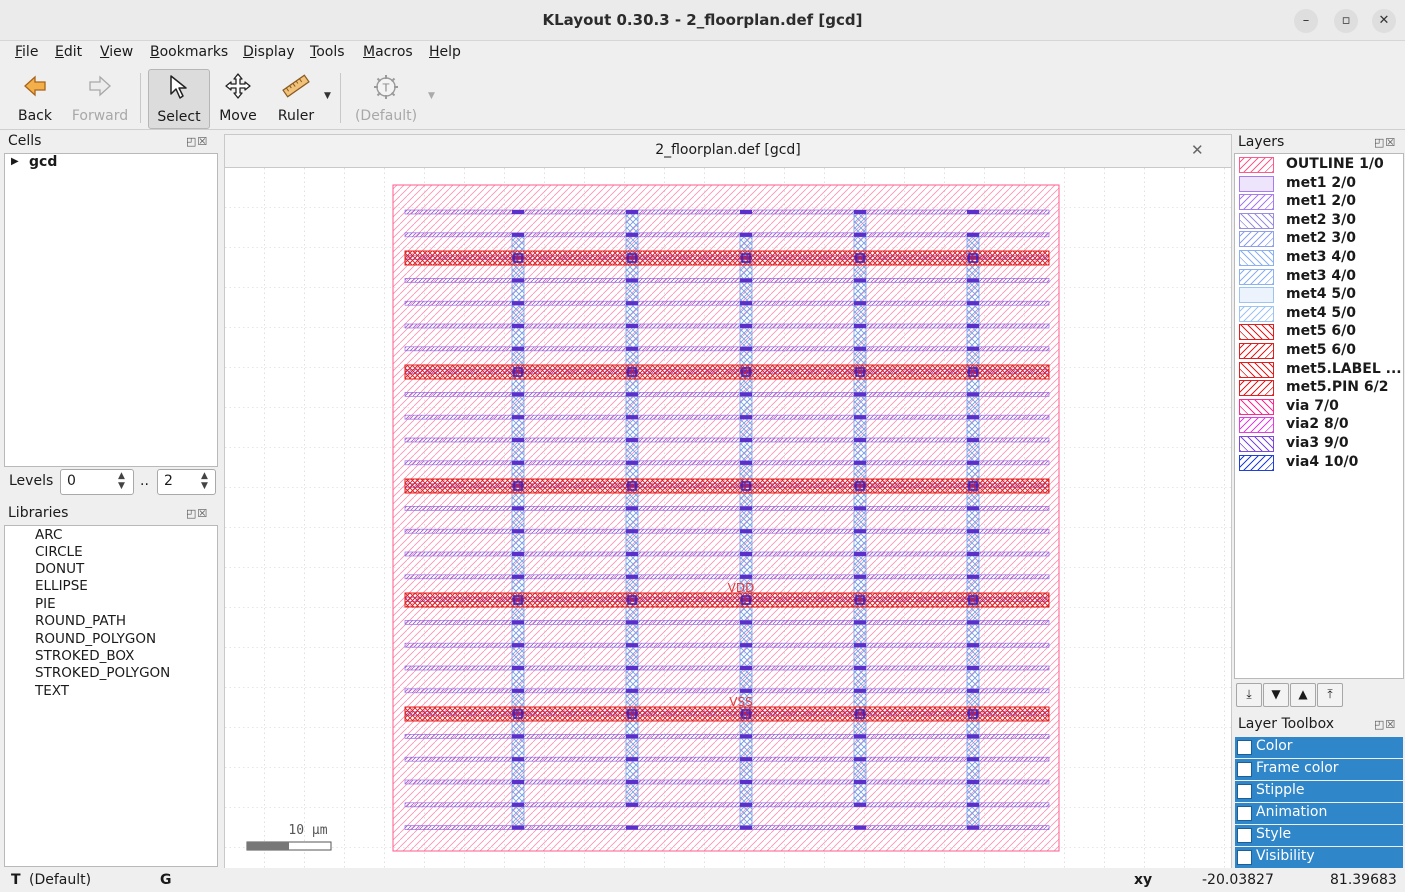 The width and height of the screenshot is (1405, 892). I want to click on default-dropdown-arrow-icon: ▼, so click(431, 96).